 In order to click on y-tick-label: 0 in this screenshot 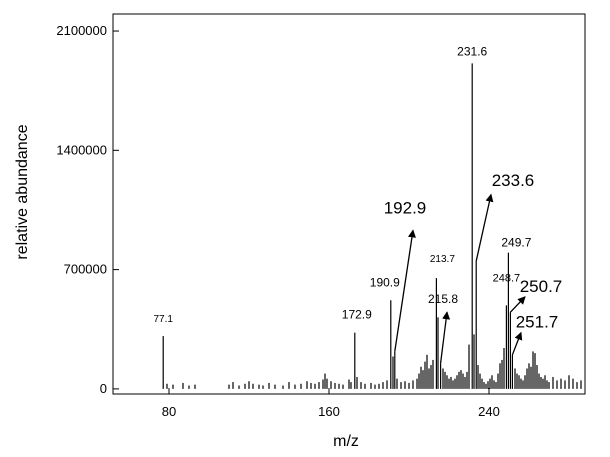, I will do `click(103, 388)`.